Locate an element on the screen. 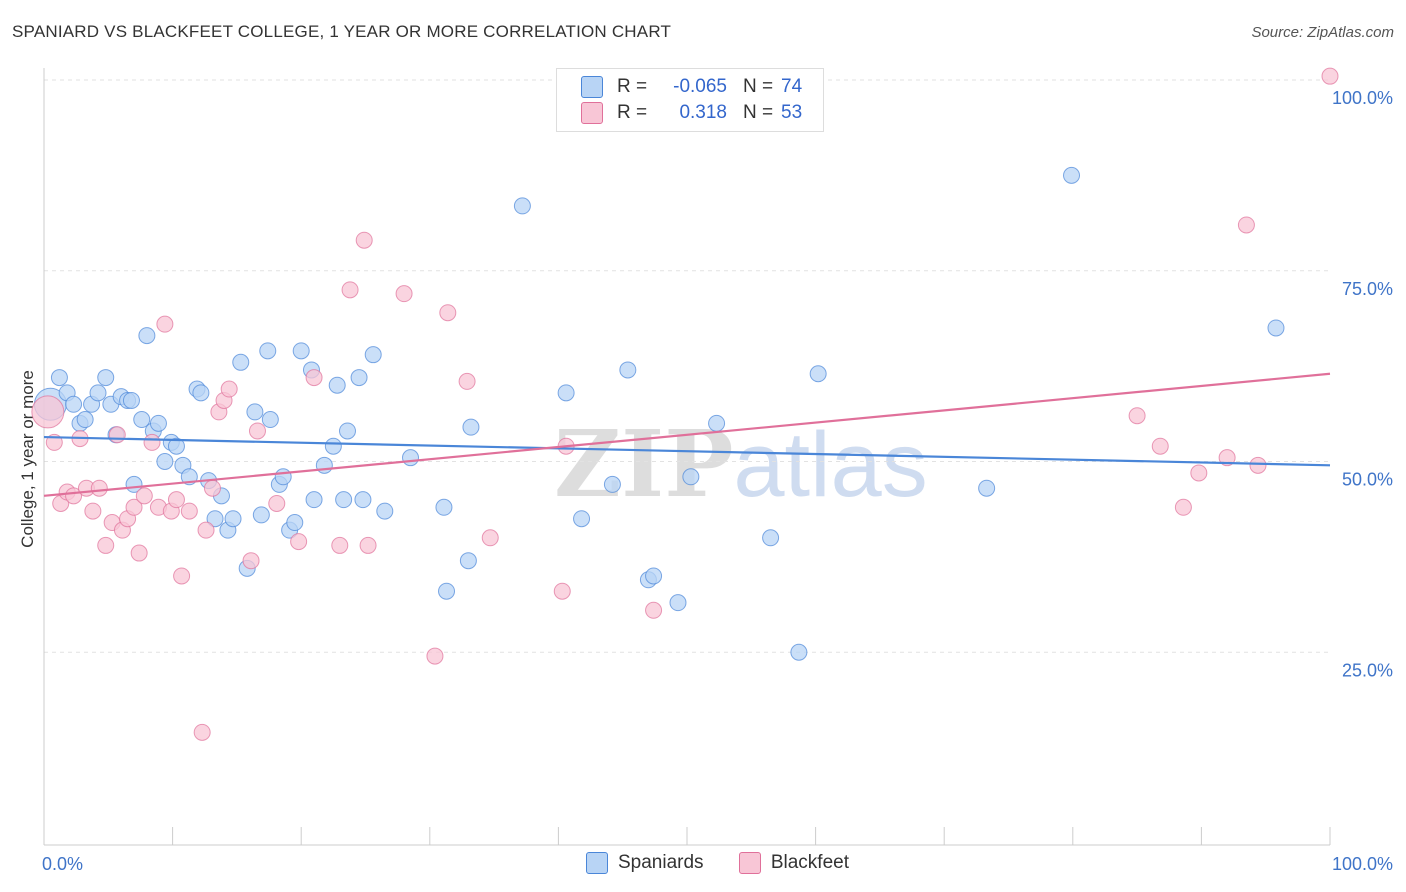 The image size is (1406, 892). legend-label-spaniards: Spaniards is located at coordinates (661, 863).